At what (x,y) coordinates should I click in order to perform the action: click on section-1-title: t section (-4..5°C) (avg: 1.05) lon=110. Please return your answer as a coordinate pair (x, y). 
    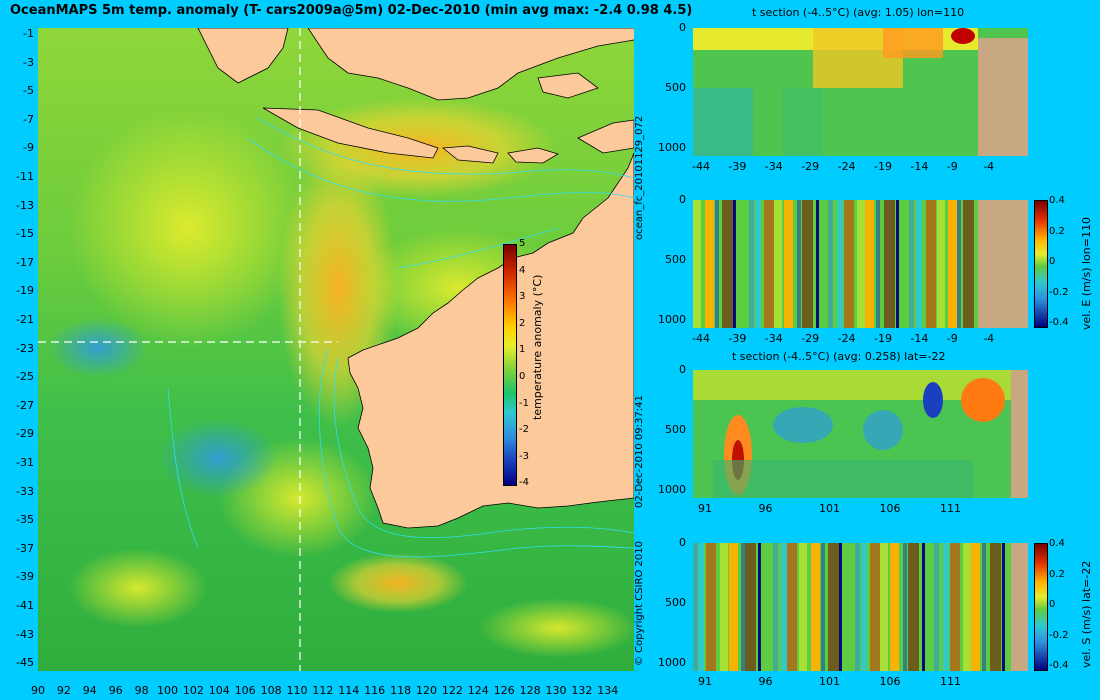
    Looking at the image, I should click on (858, 12).